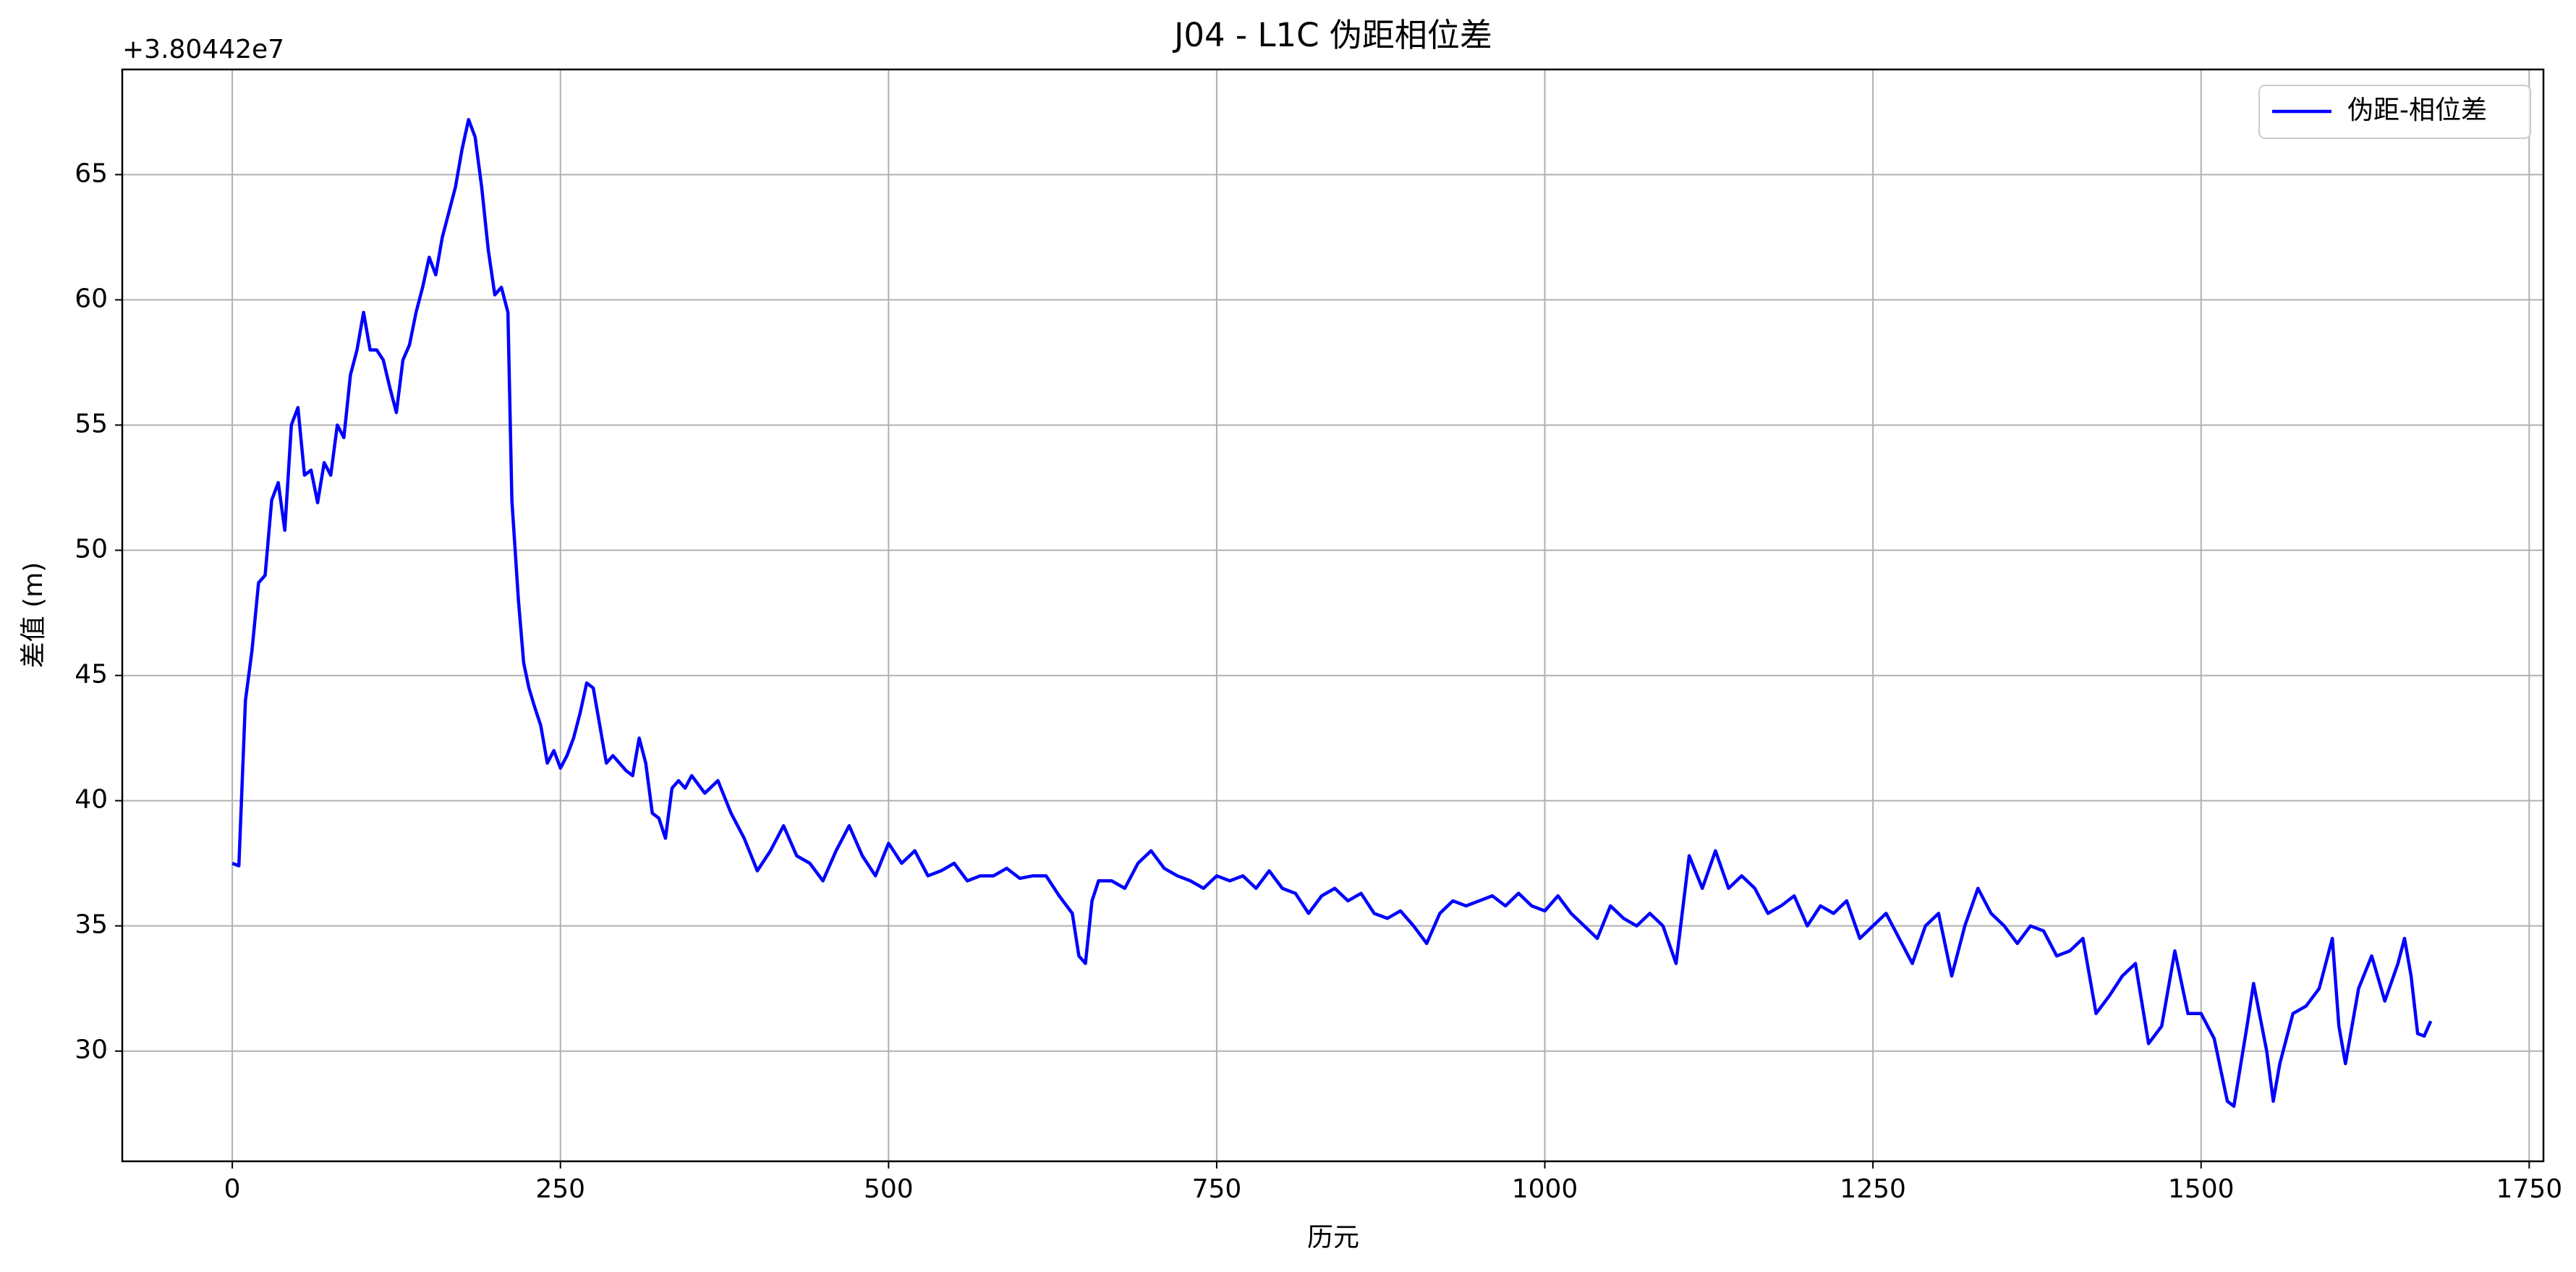 The height and width of the screenshot is (1272, 2576). Describe the element at coordinates (2529, 1189) in the screenshot. I see `x-tick-label: 1750` at that location.